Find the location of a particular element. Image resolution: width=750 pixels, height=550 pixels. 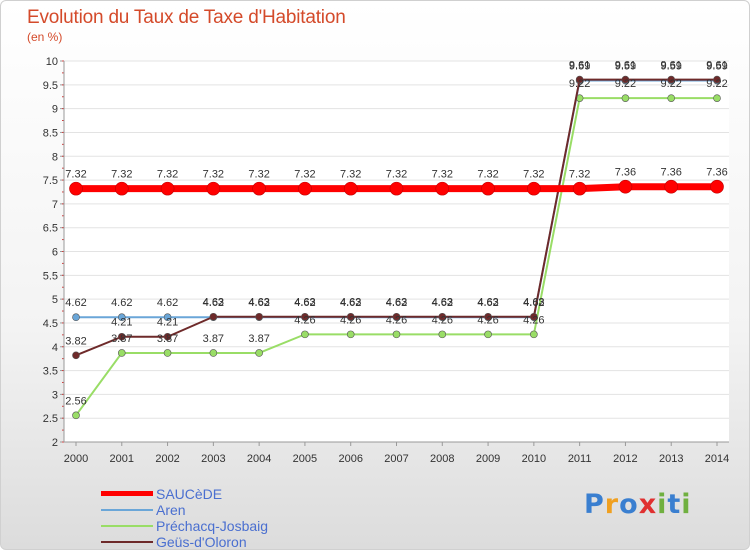

logo-letter: t is located at coordinates (674, 504).